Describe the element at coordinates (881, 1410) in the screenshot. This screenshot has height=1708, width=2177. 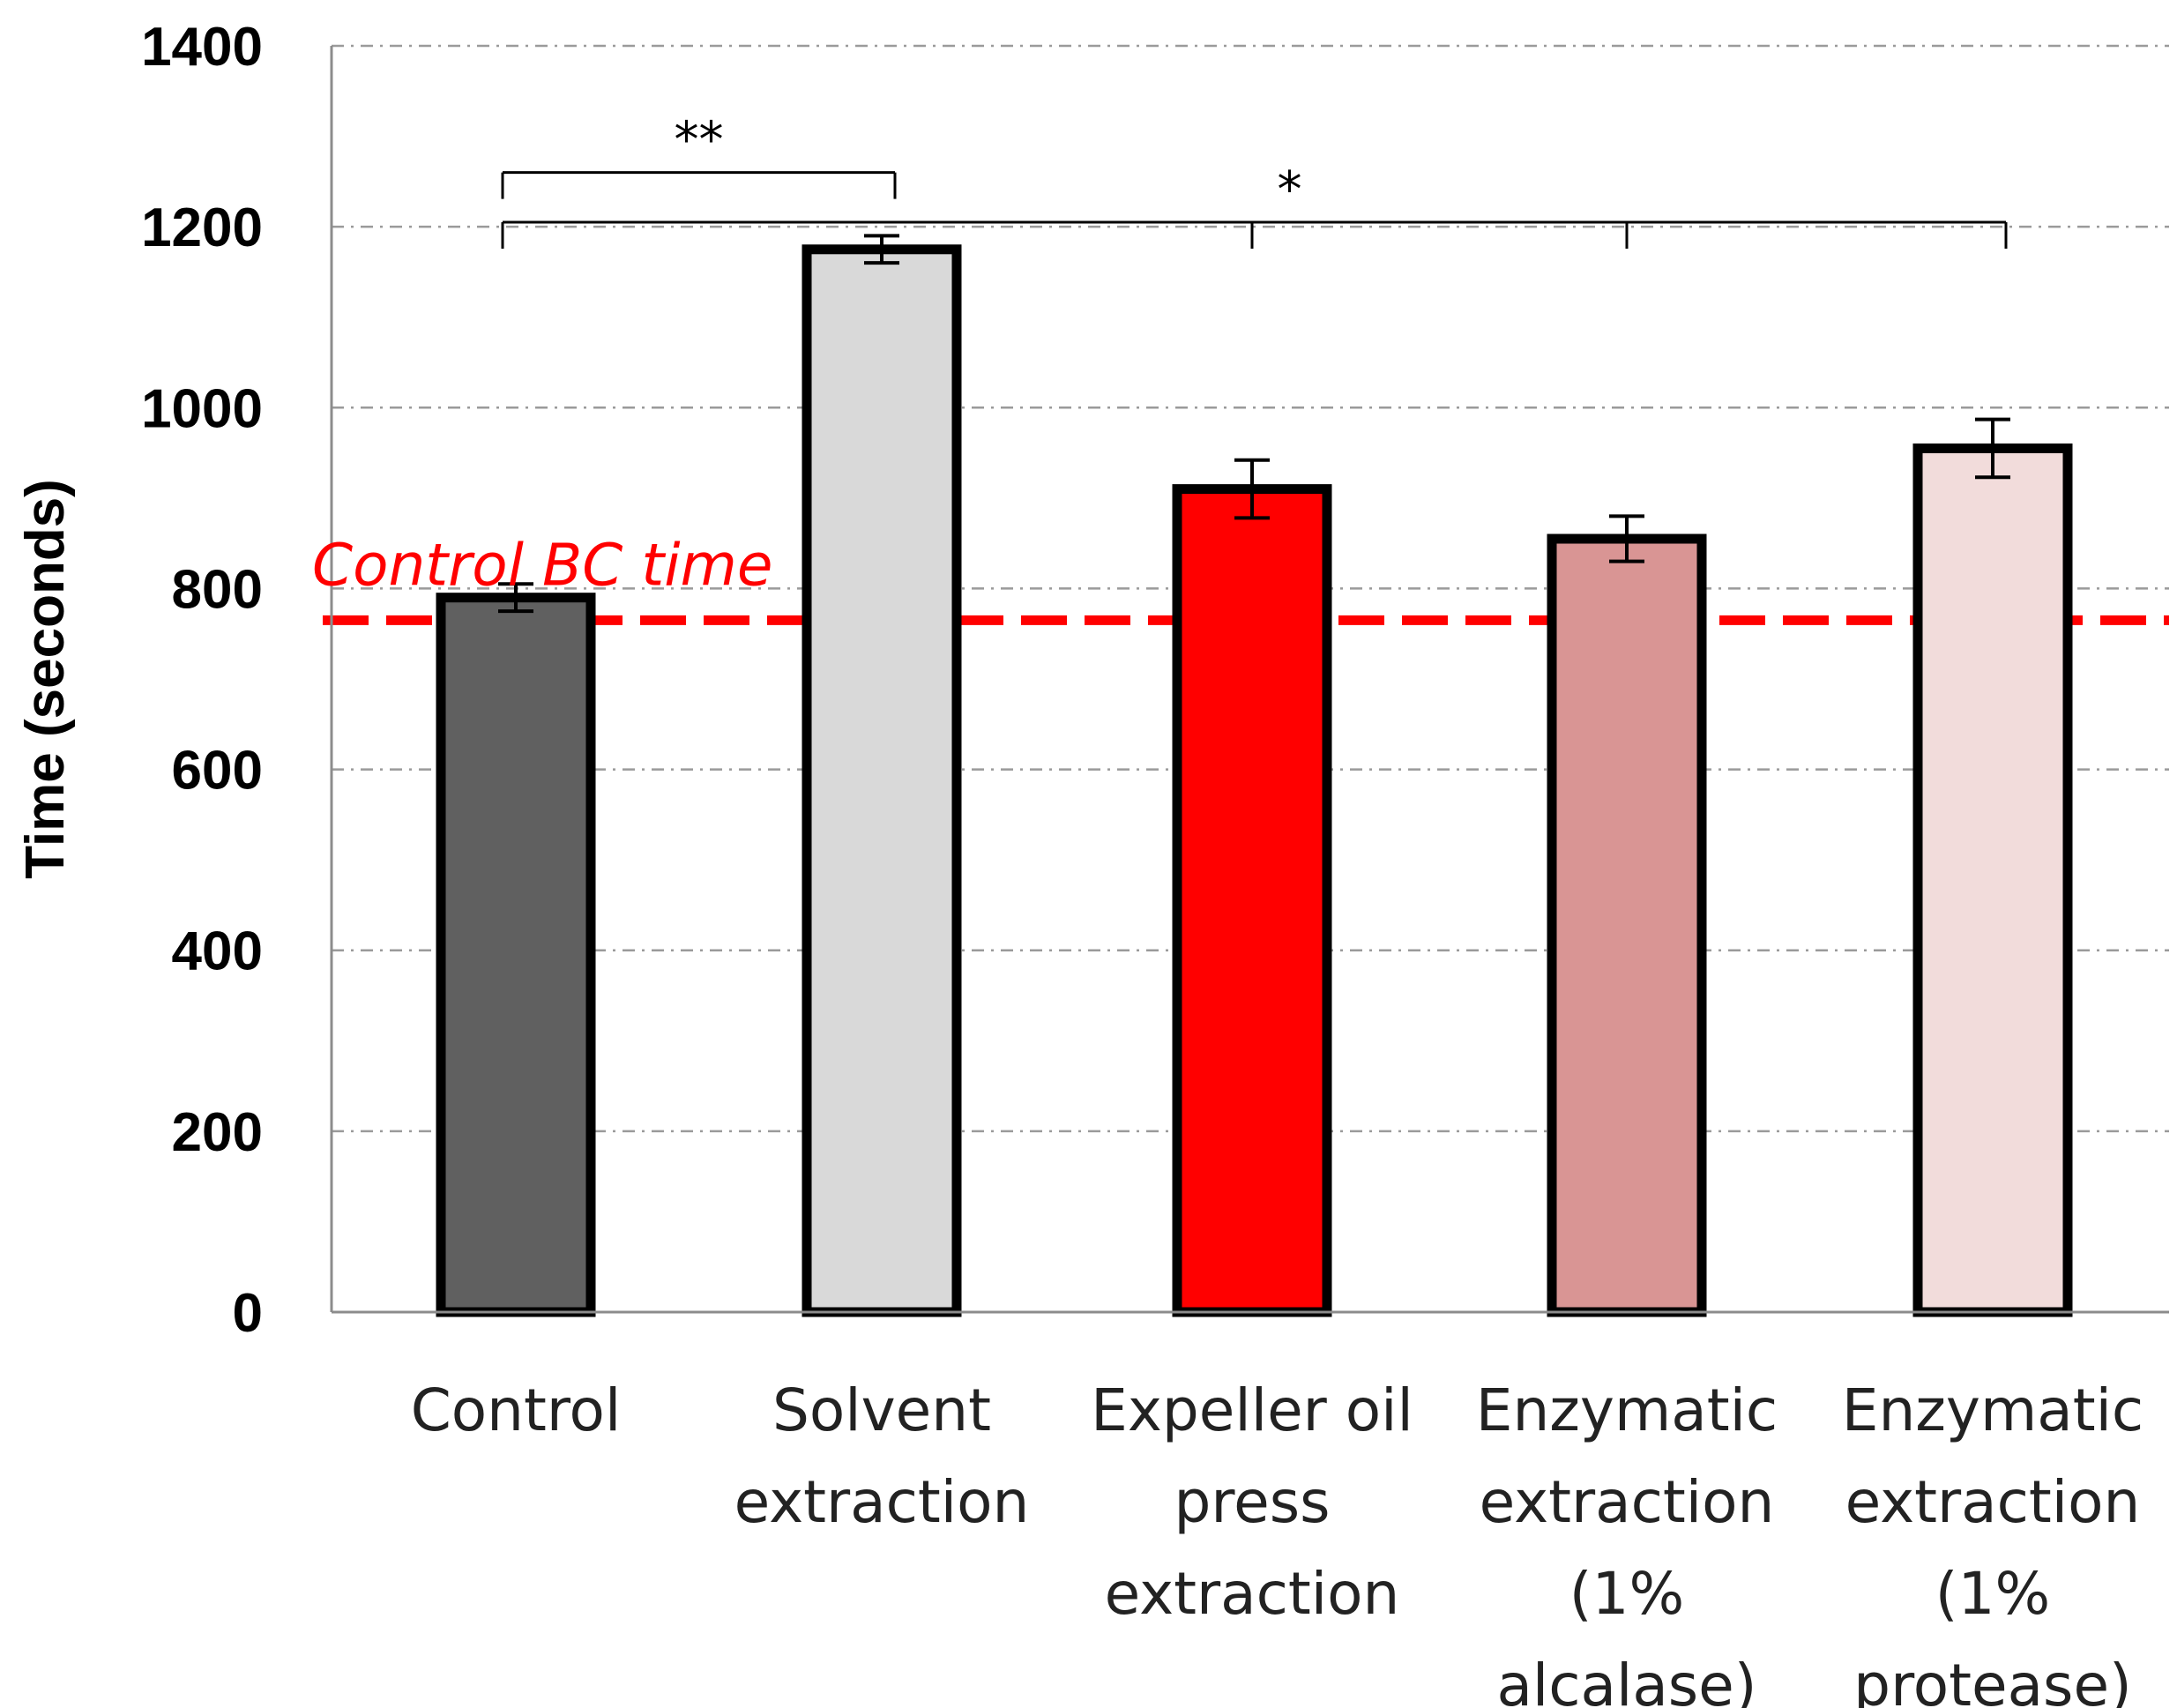
I see `x-category-label: Solvent` at that location.